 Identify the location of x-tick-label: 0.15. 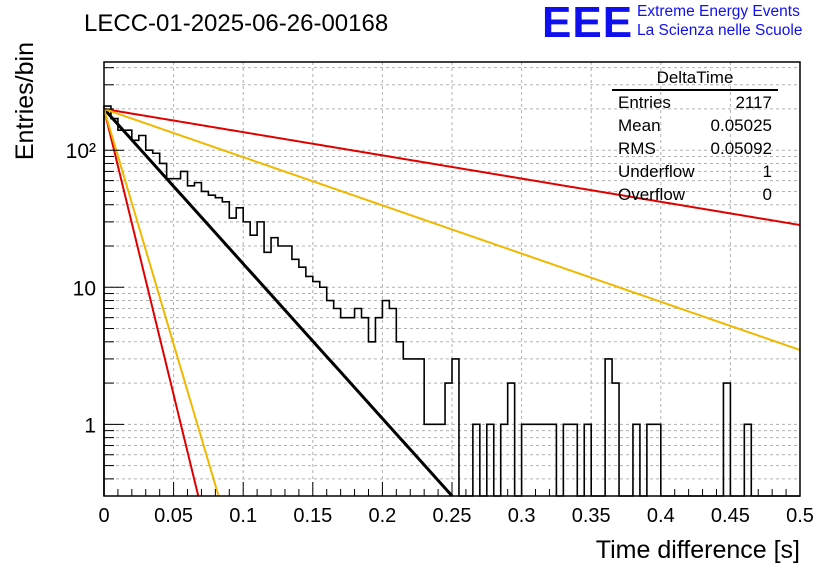
(312, 516).